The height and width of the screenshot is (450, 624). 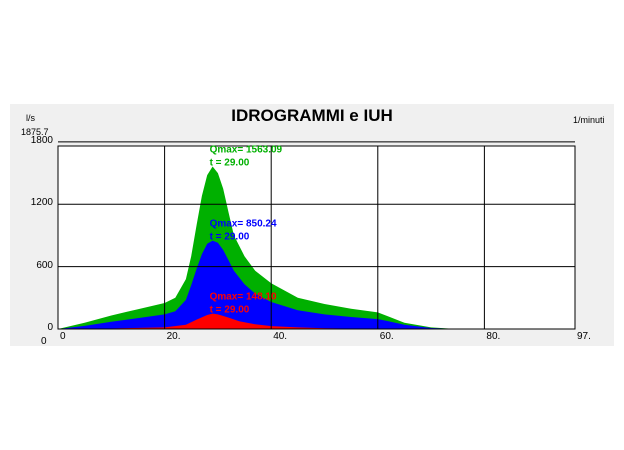 I want to click on x-tick-label: 60., so click(x=386, y=336).